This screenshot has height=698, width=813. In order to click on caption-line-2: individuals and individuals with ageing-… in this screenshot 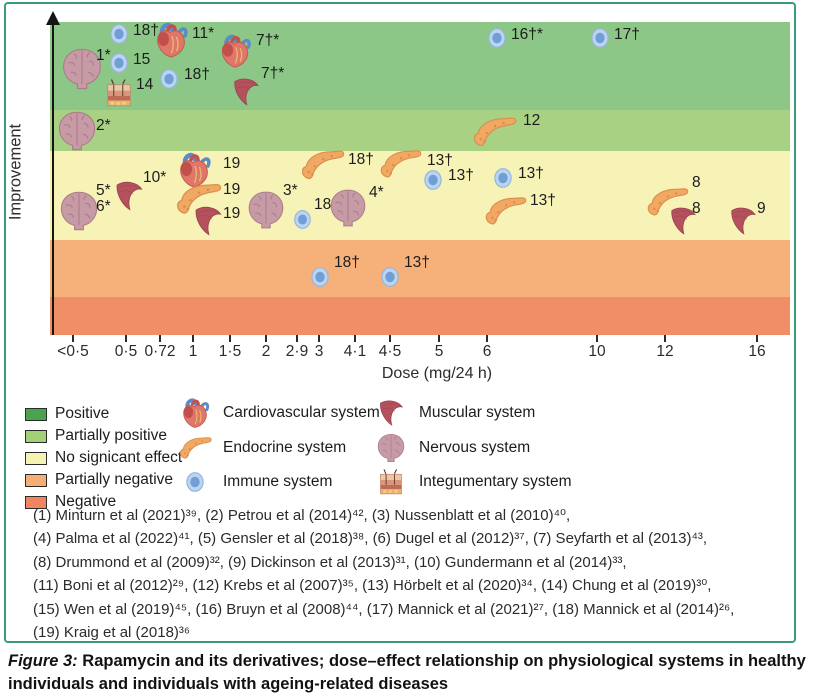, I will do `click(228, 683)`.